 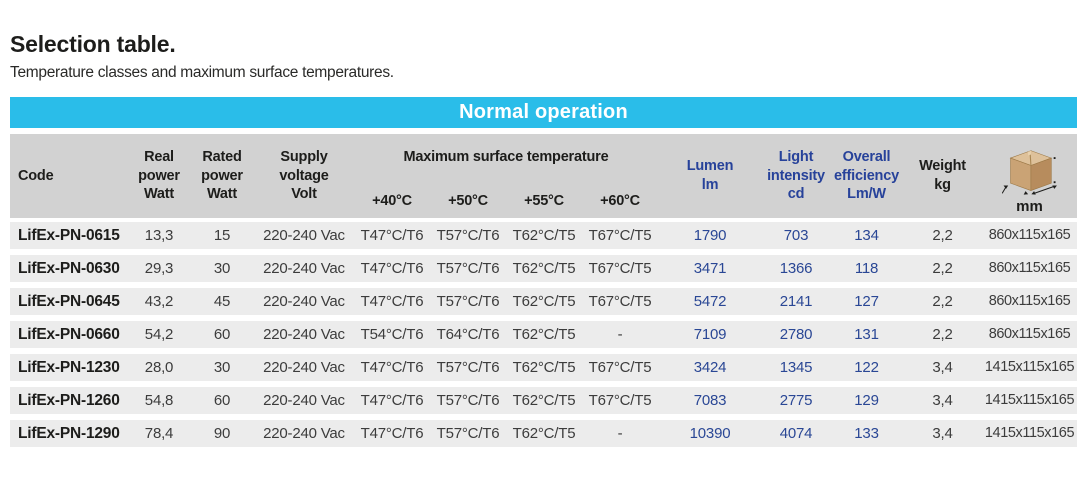 I want to click on header-temp-60: +60°C, so click(x=620, y=201).